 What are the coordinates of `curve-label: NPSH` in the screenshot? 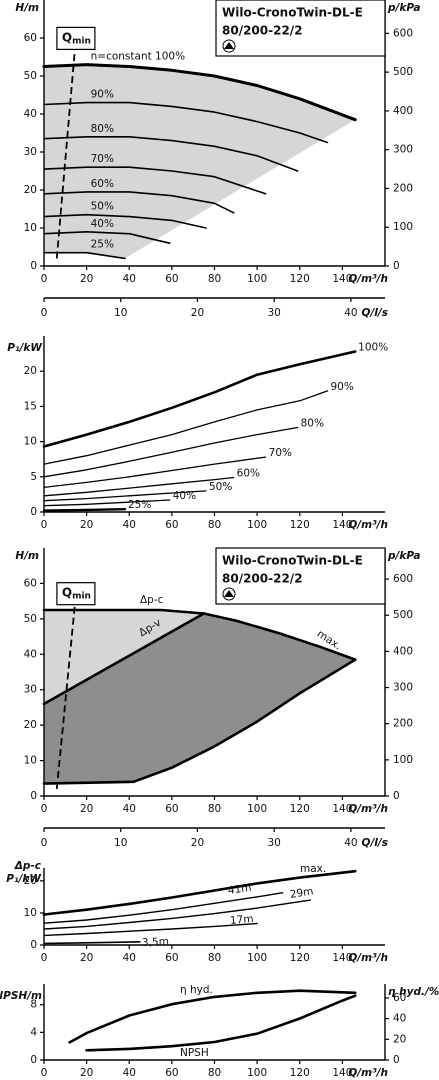 It's located at (194, 1053).